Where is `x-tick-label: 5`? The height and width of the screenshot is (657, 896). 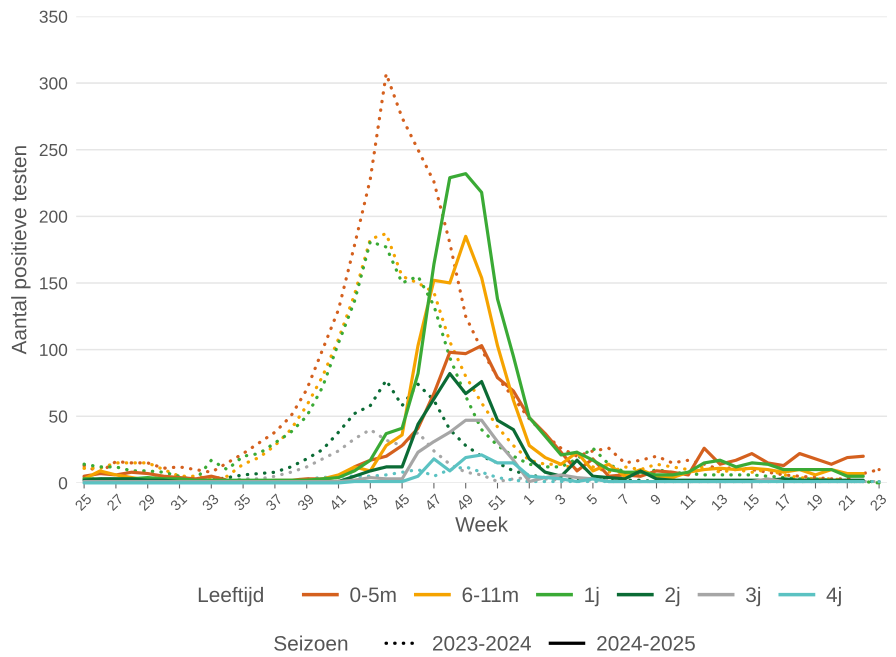
x-tick-label: 5 is located at coordinates (592, 499).